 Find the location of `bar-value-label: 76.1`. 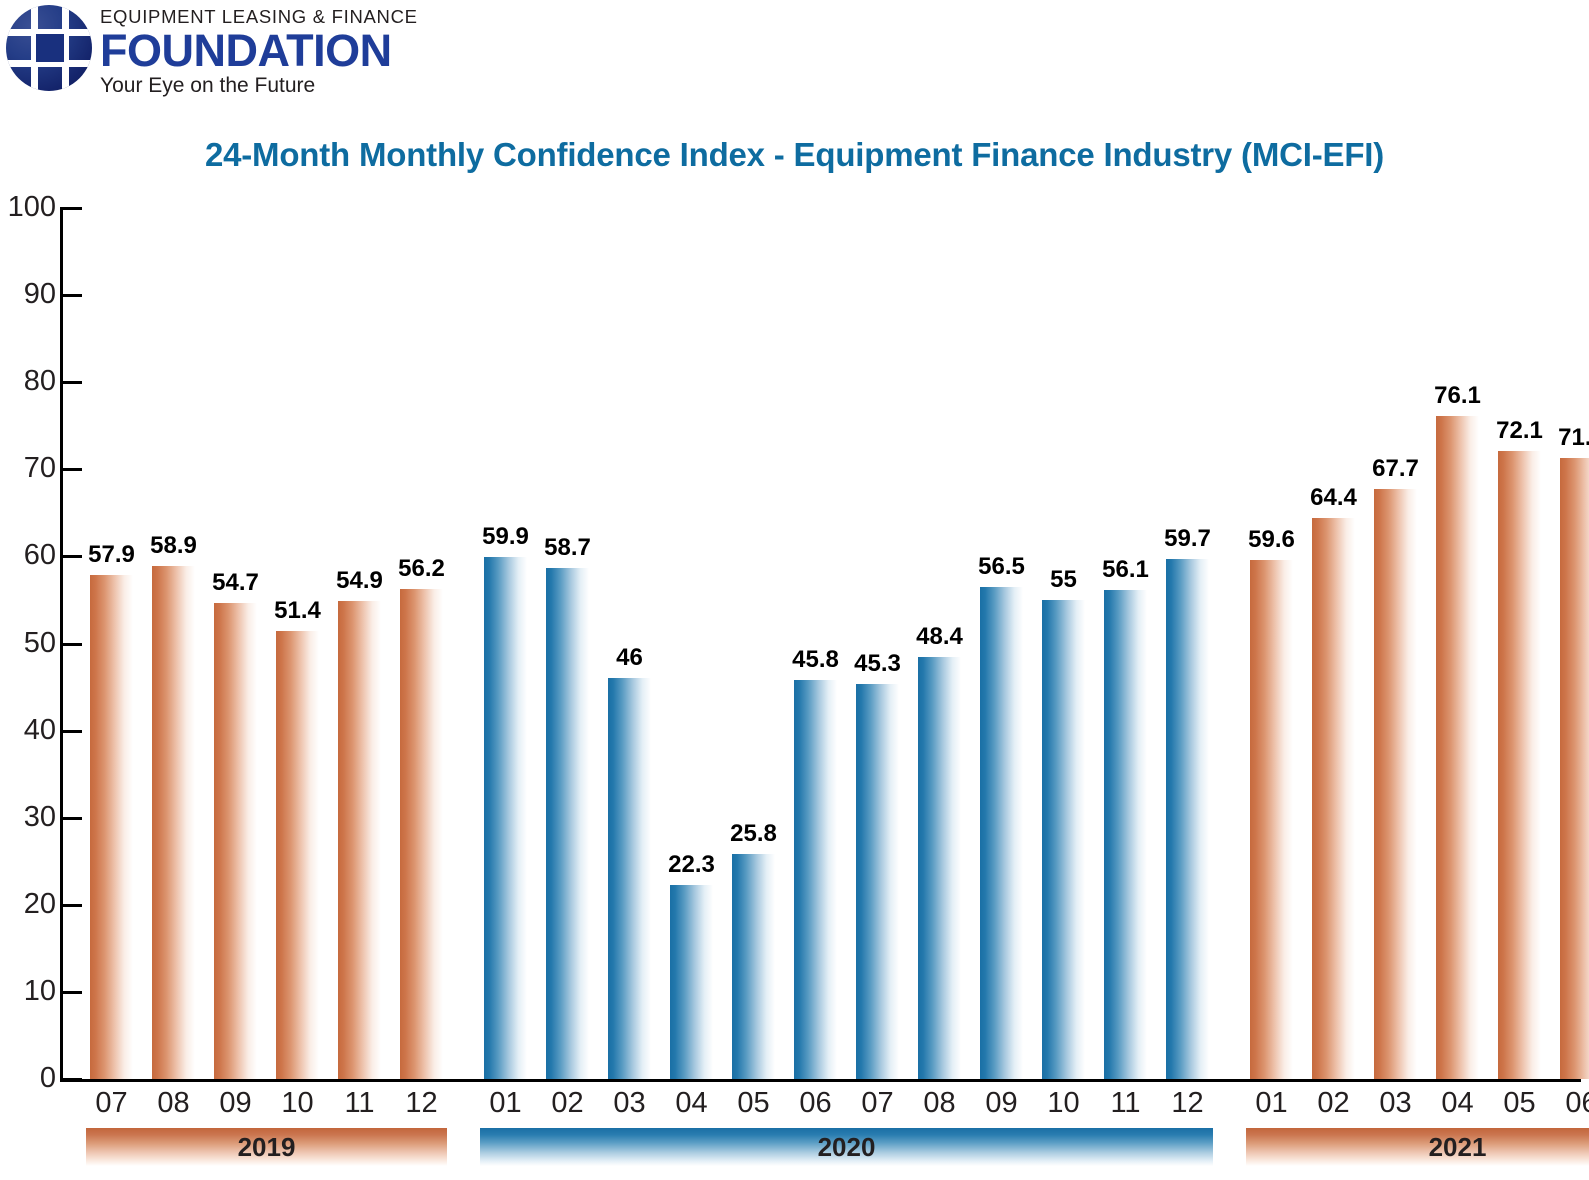

bar-value-label: 76.1 is located at coordinates (1457, 396).